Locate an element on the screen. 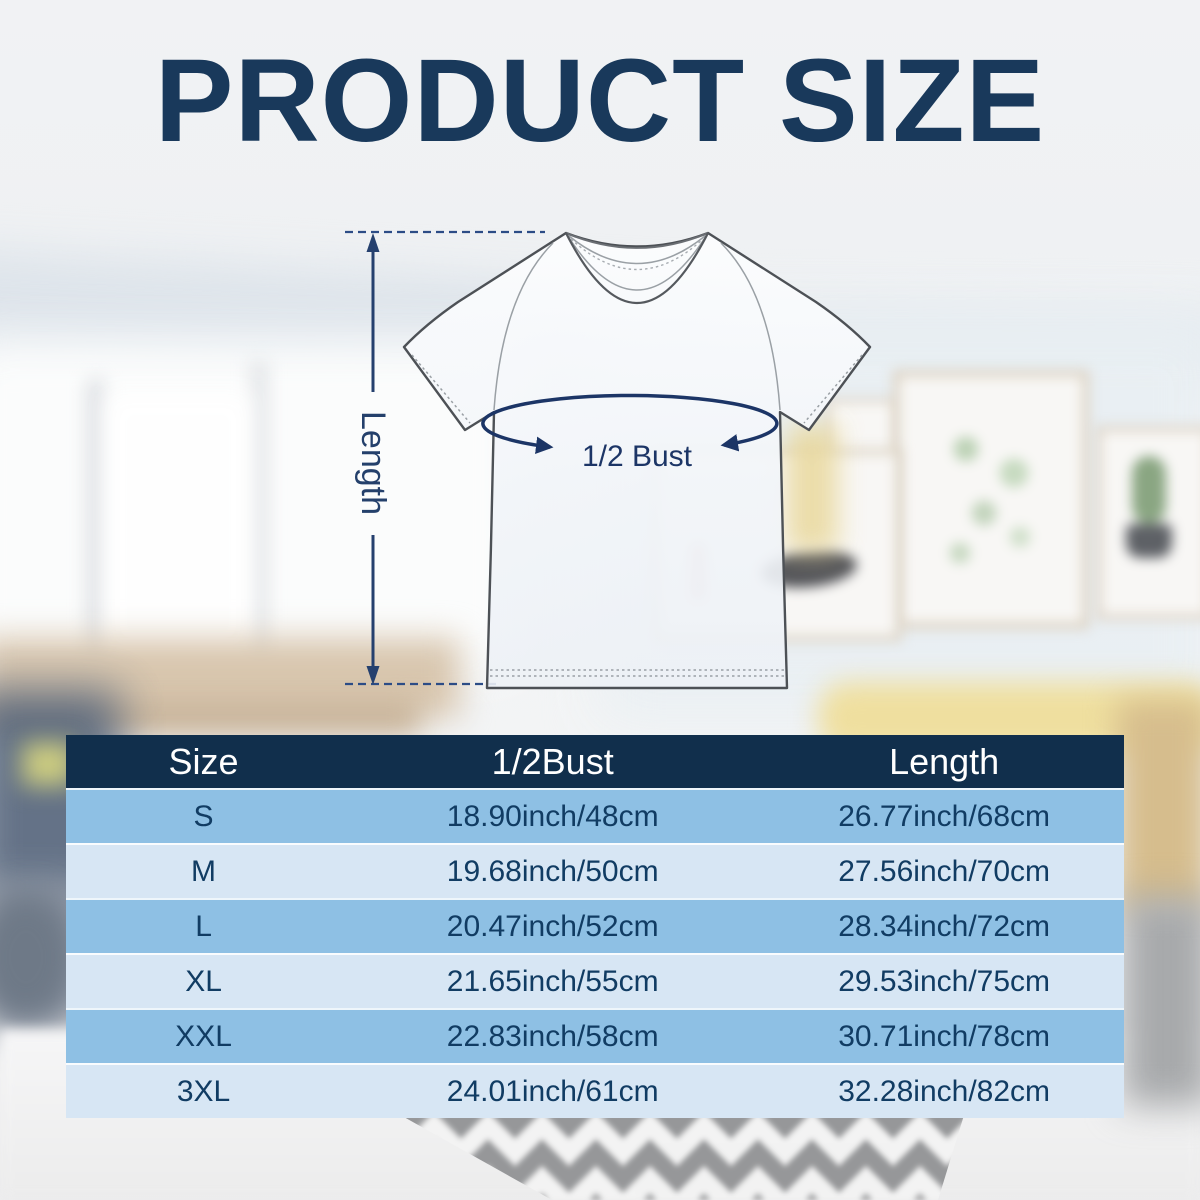  bg-window-pane is located at coordinates (178, 523).